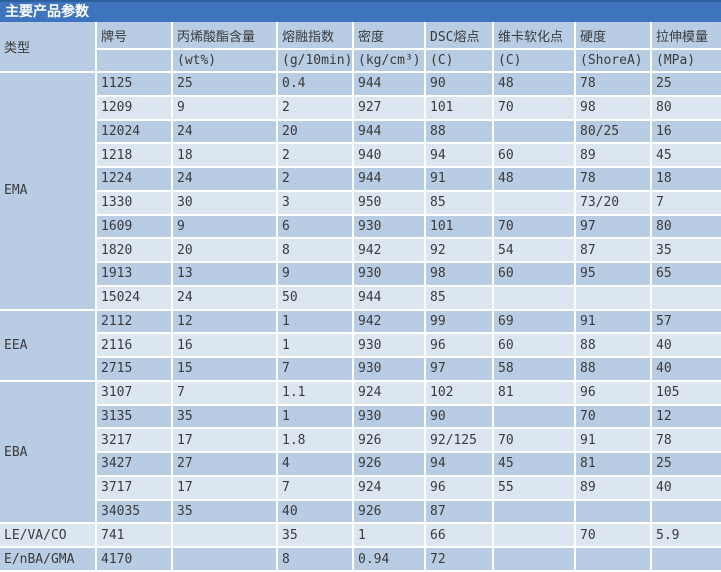  I want to click on table-cell: 1218, so click(134, 155).